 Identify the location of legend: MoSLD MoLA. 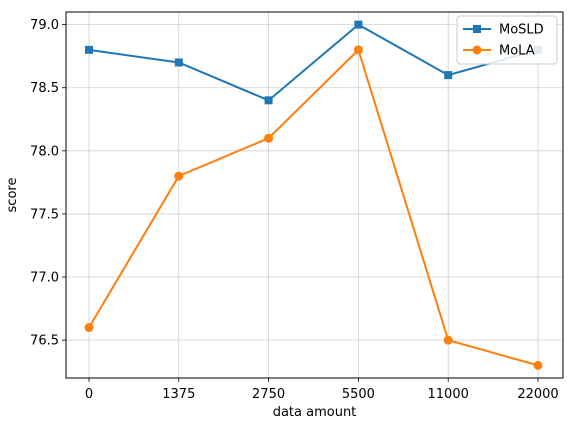
(507, 40).